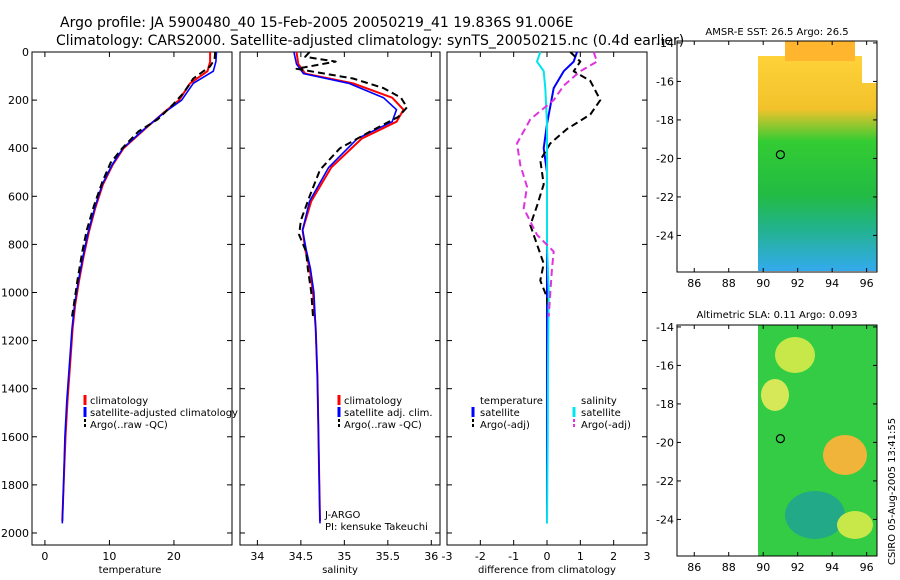 The image size is (900, 580). I want to click on series-satellite-adj-clim, so click(345, 287).